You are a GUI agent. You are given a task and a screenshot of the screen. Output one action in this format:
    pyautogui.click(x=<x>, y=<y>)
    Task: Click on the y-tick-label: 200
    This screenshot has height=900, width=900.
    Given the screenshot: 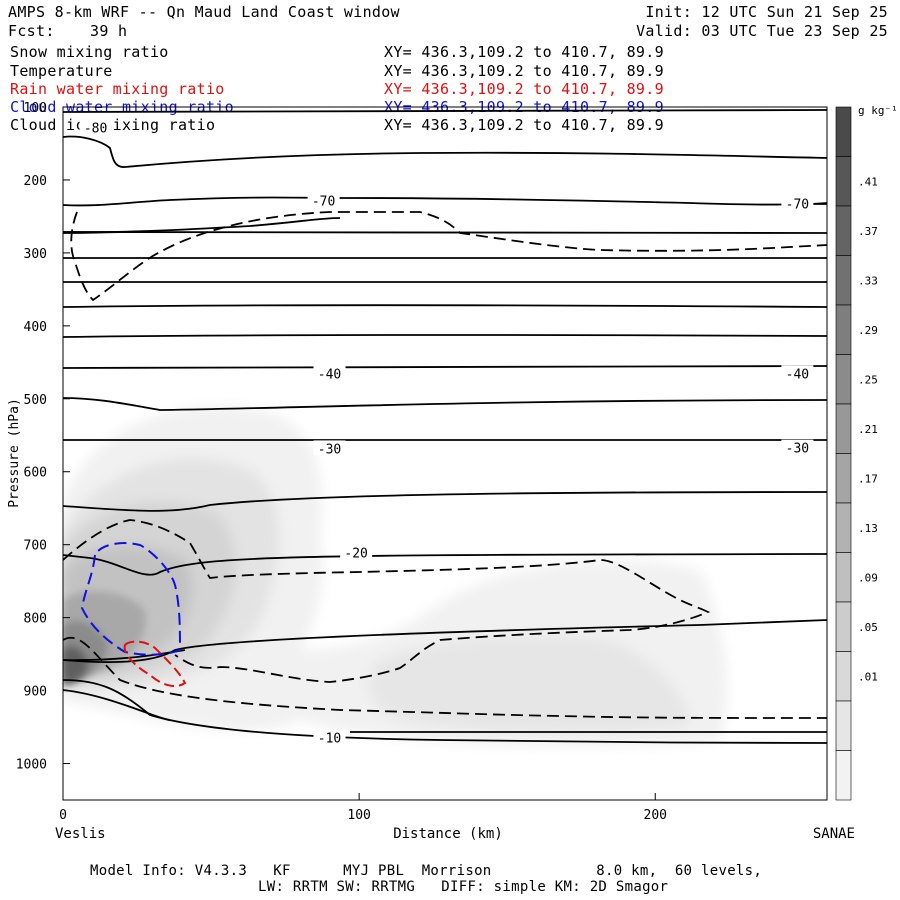 What is the action you would take?
    pyautogui.click(x=35, y=181)
    